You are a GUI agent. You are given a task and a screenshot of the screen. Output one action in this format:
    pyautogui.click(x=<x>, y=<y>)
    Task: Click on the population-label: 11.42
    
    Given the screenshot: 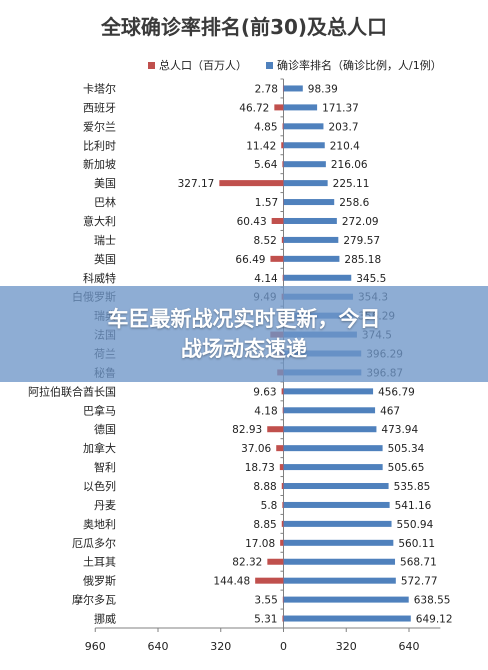 What is the action you would take?
    pyautogui.click(x=261, y=146)
    